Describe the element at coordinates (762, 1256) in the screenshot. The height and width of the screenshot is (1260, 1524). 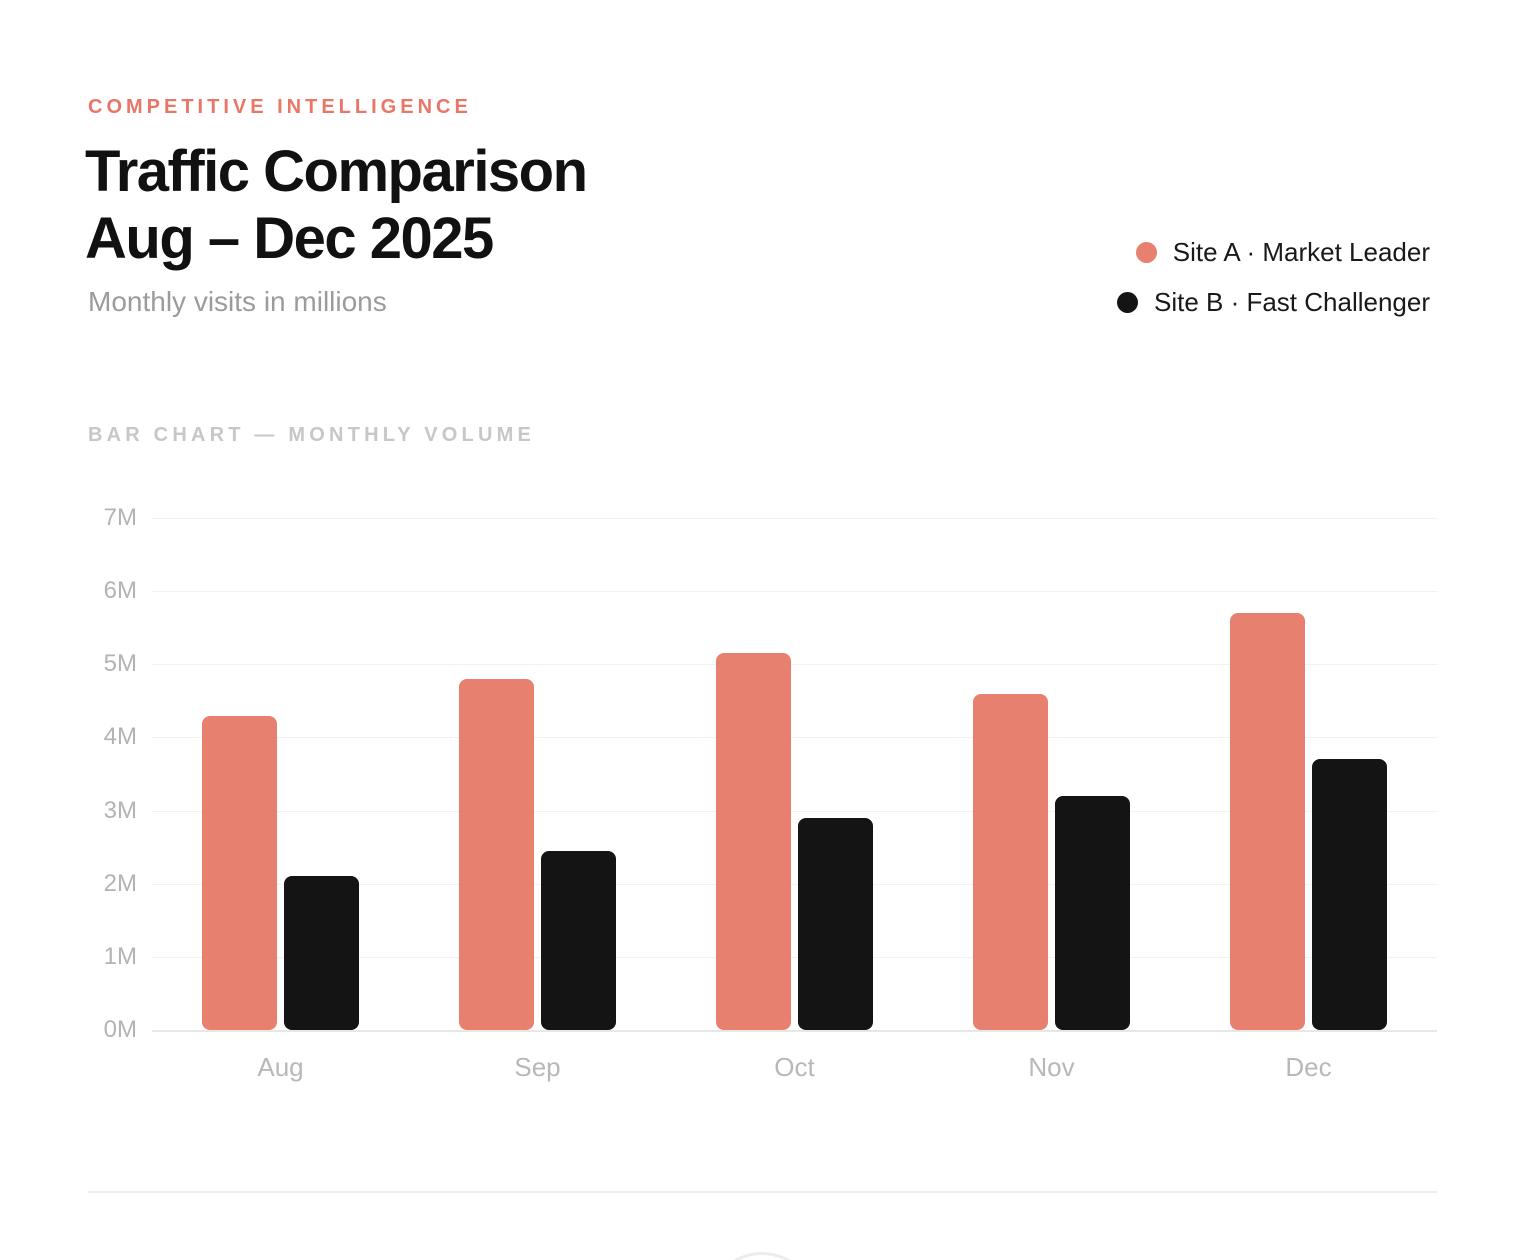
I see `bottom-arc-decoration` at that location.